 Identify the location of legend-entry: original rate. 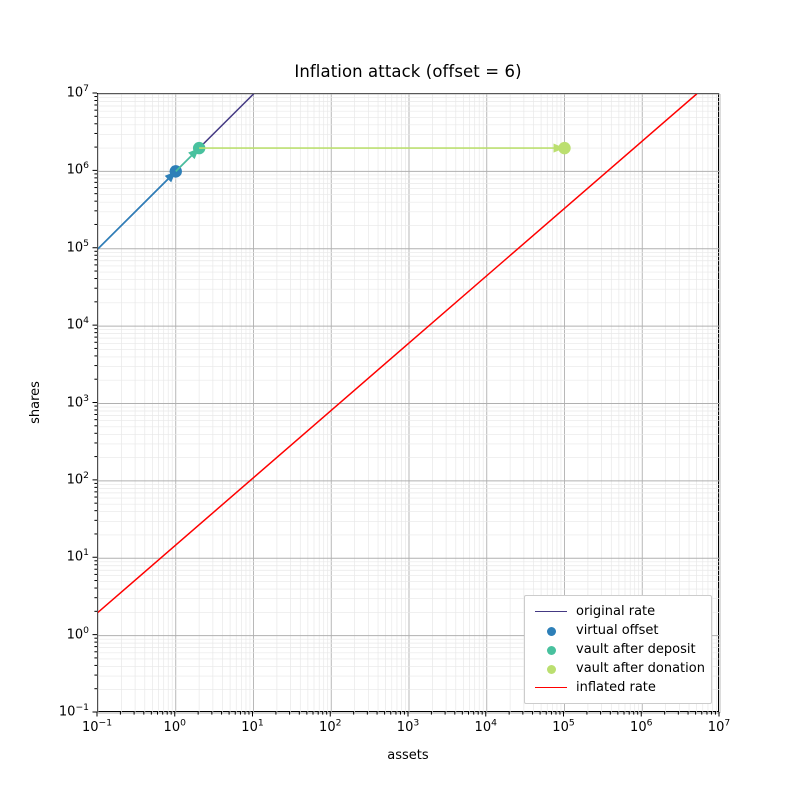
(618, 611).